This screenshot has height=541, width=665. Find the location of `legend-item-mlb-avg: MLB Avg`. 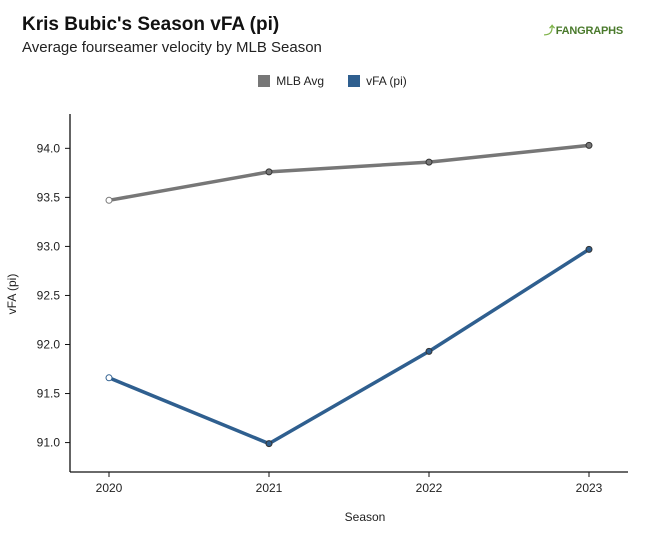

legend-item-mlb-avg: MLB Avg is located at coordinates (291, 81).